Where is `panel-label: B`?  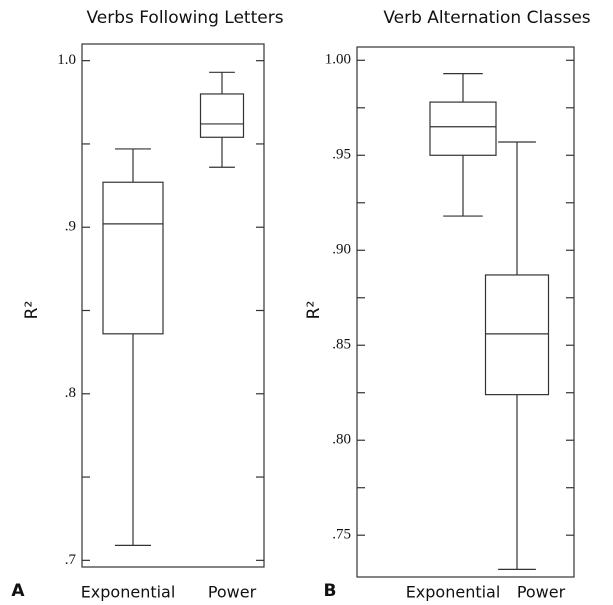 panel-label: B is located at coordinates (330, 591).